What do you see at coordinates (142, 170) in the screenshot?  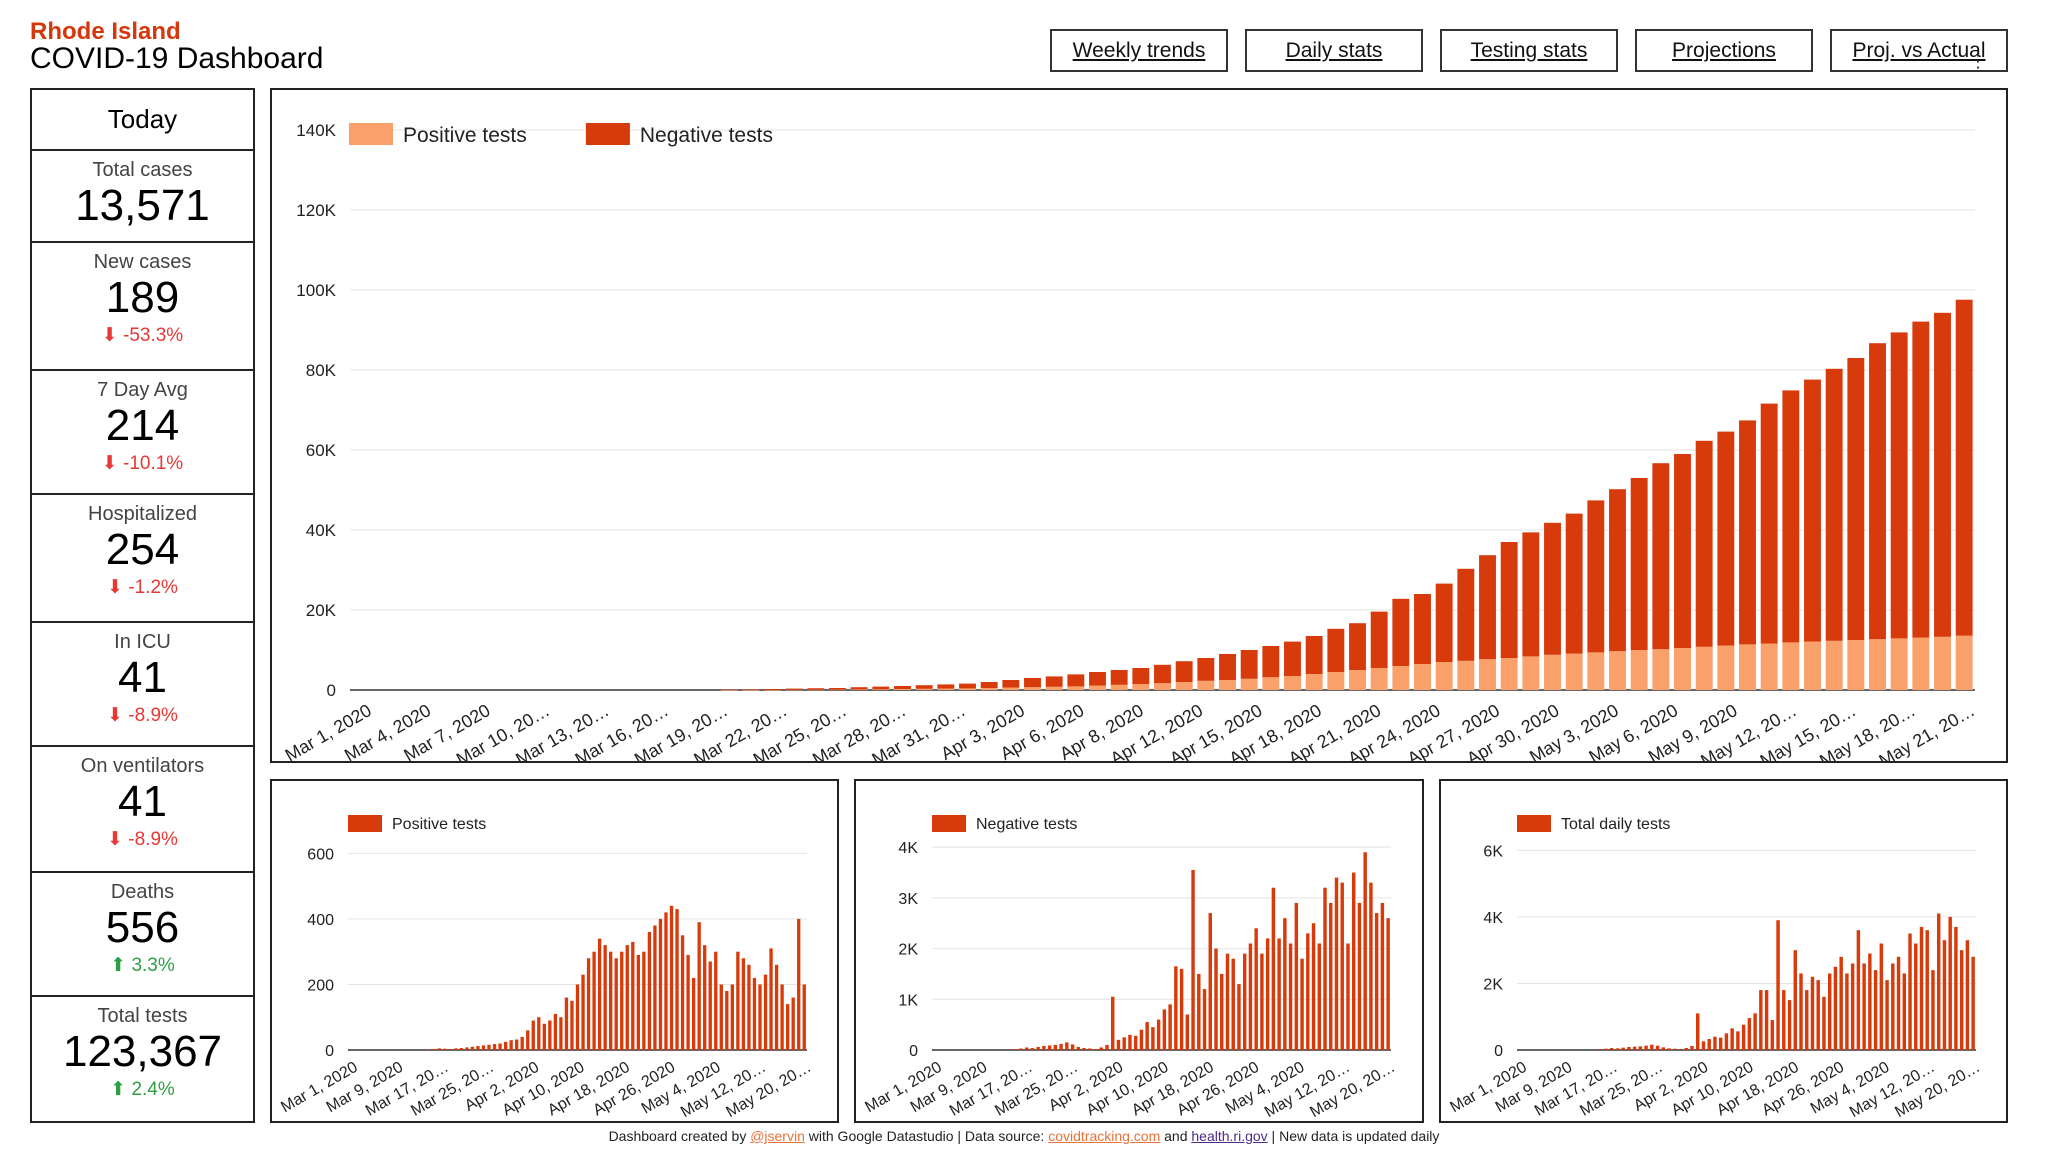 I see `metric-label: Total cases` at bounding box center [142, 170].